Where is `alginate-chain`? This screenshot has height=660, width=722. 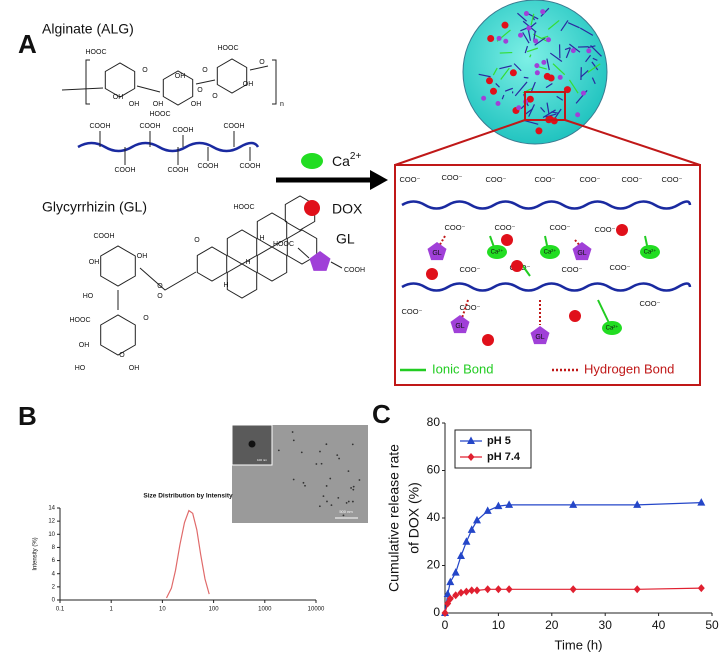 alginate-chain is located at coordinates (546, 205).